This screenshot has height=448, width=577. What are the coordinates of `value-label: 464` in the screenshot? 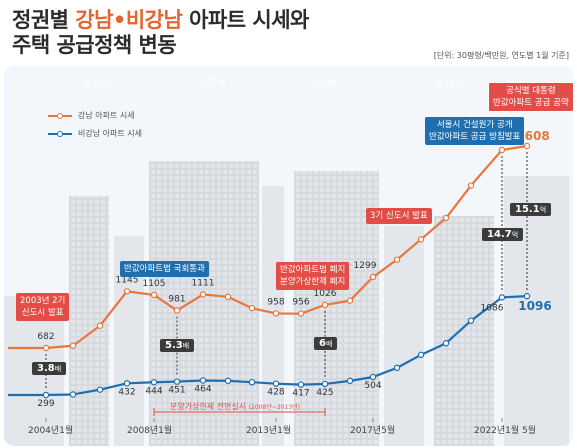 It's located at (202, 390).